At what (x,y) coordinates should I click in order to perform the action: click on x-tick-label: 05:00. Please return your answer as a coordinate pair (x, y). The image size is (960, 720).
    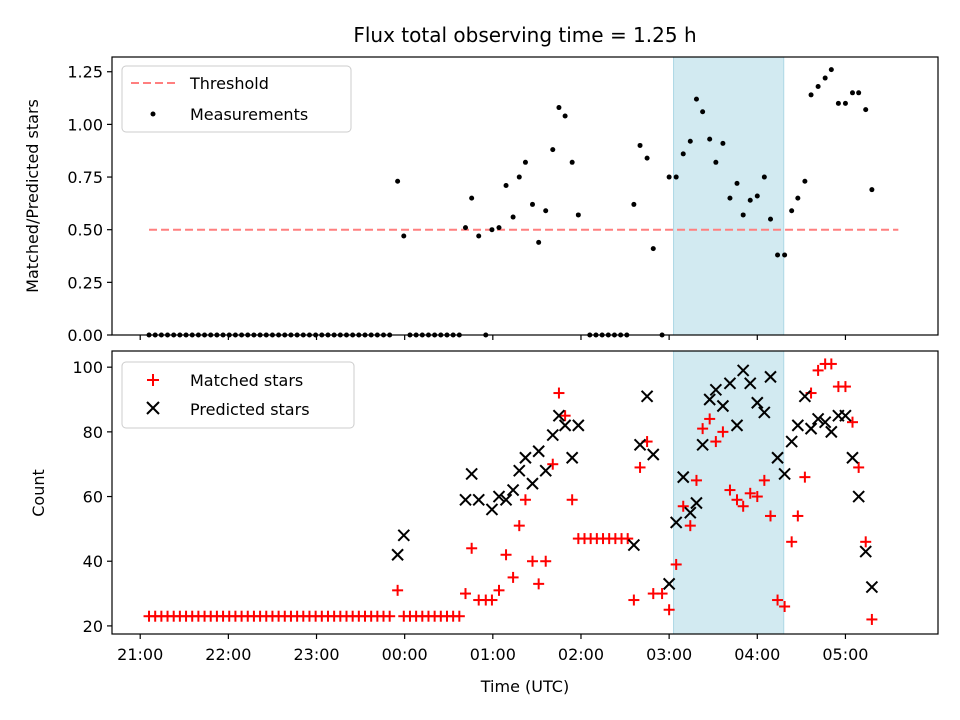
    Looking at the image, I should click on (845, 654).